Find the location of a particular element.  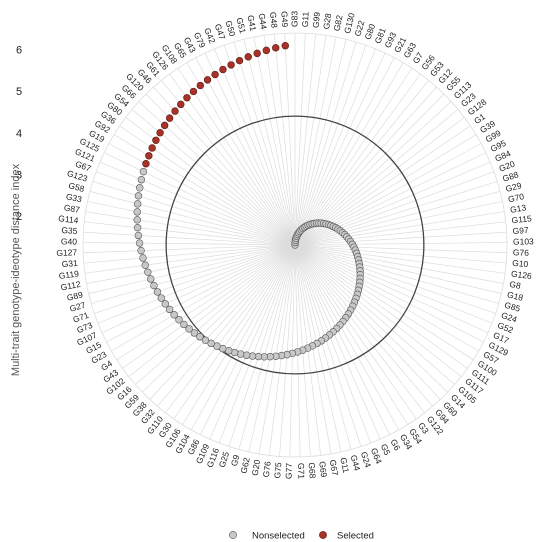

data-point-G73 is located at coordinates (161, 298).